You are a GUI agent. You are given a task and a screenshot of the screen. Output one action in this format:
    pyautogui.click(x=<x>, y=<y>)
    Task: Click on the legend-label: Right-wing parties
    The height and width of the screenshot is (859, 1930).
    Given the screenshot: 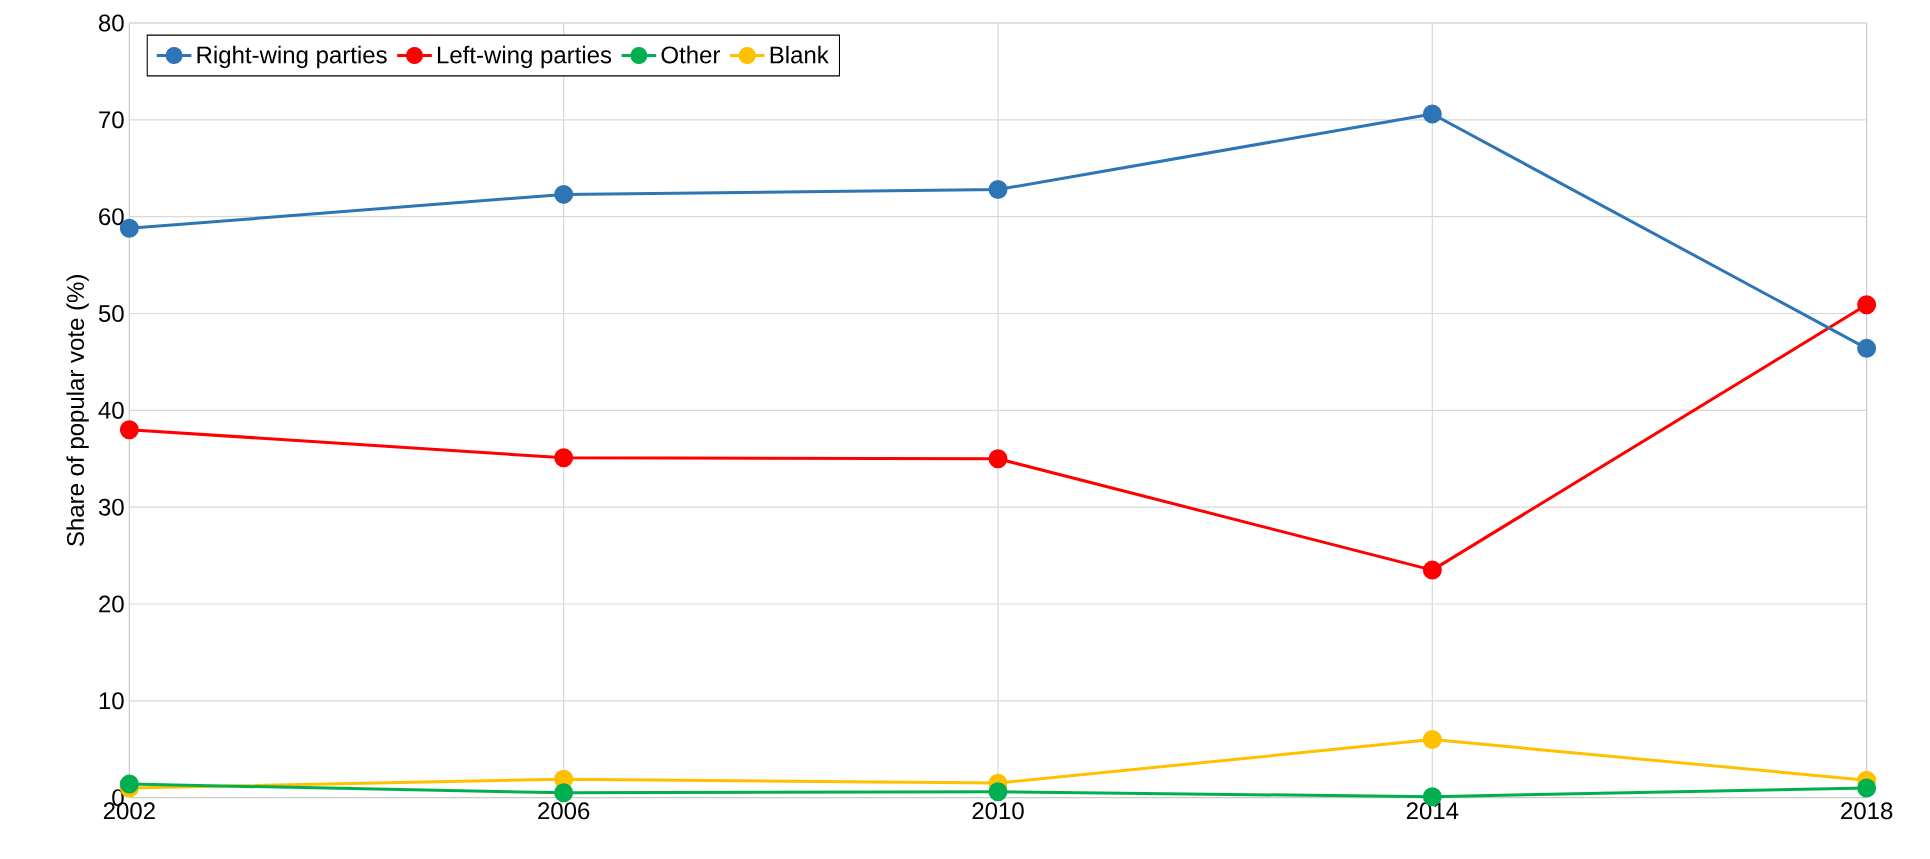 What is the action you would take?
    pyautogui.click(x=292, y=57)
    